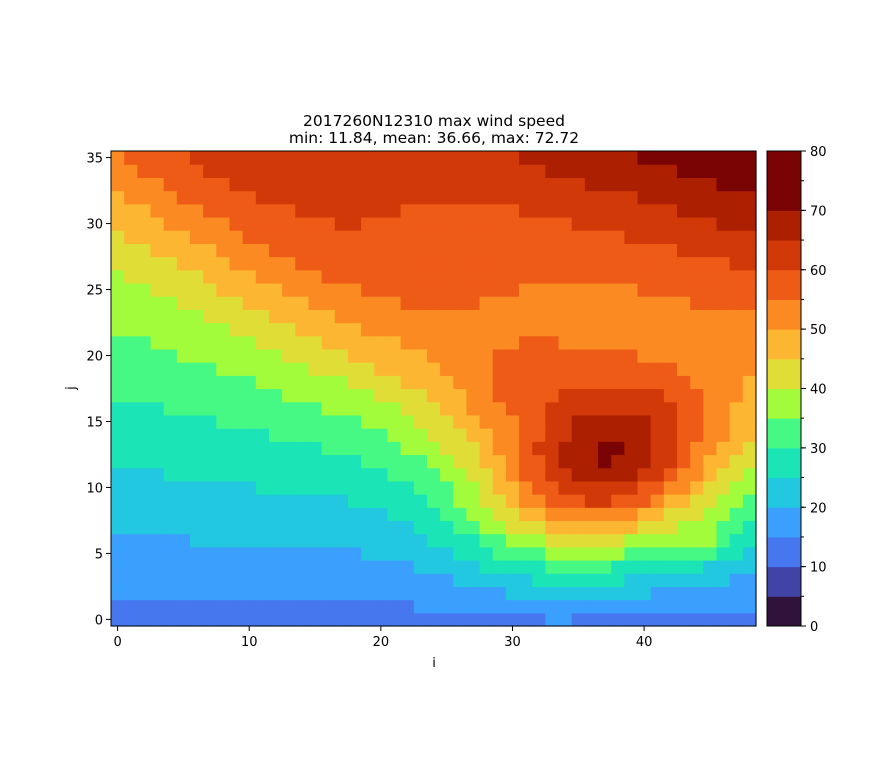 This screenshot has width=888, height=774. What do you see at coordinates (381, 642) in the screenshot?
I see `x-tick-label: 20` at bounding box center [381, 642].